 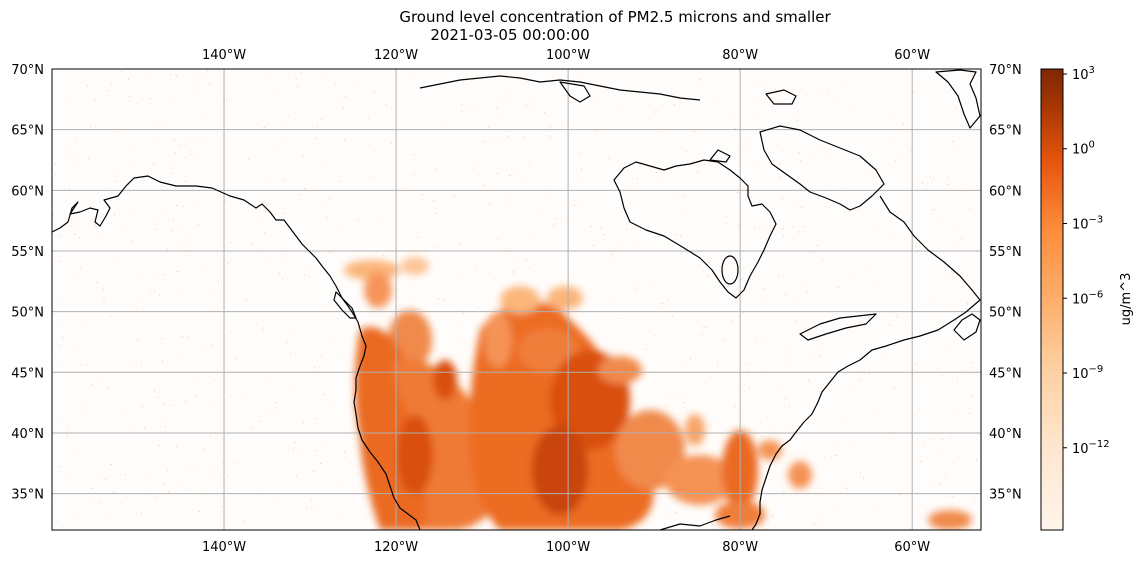 I want to click on lat-tick-label-left: 60°N, so click(x=27, y=191).